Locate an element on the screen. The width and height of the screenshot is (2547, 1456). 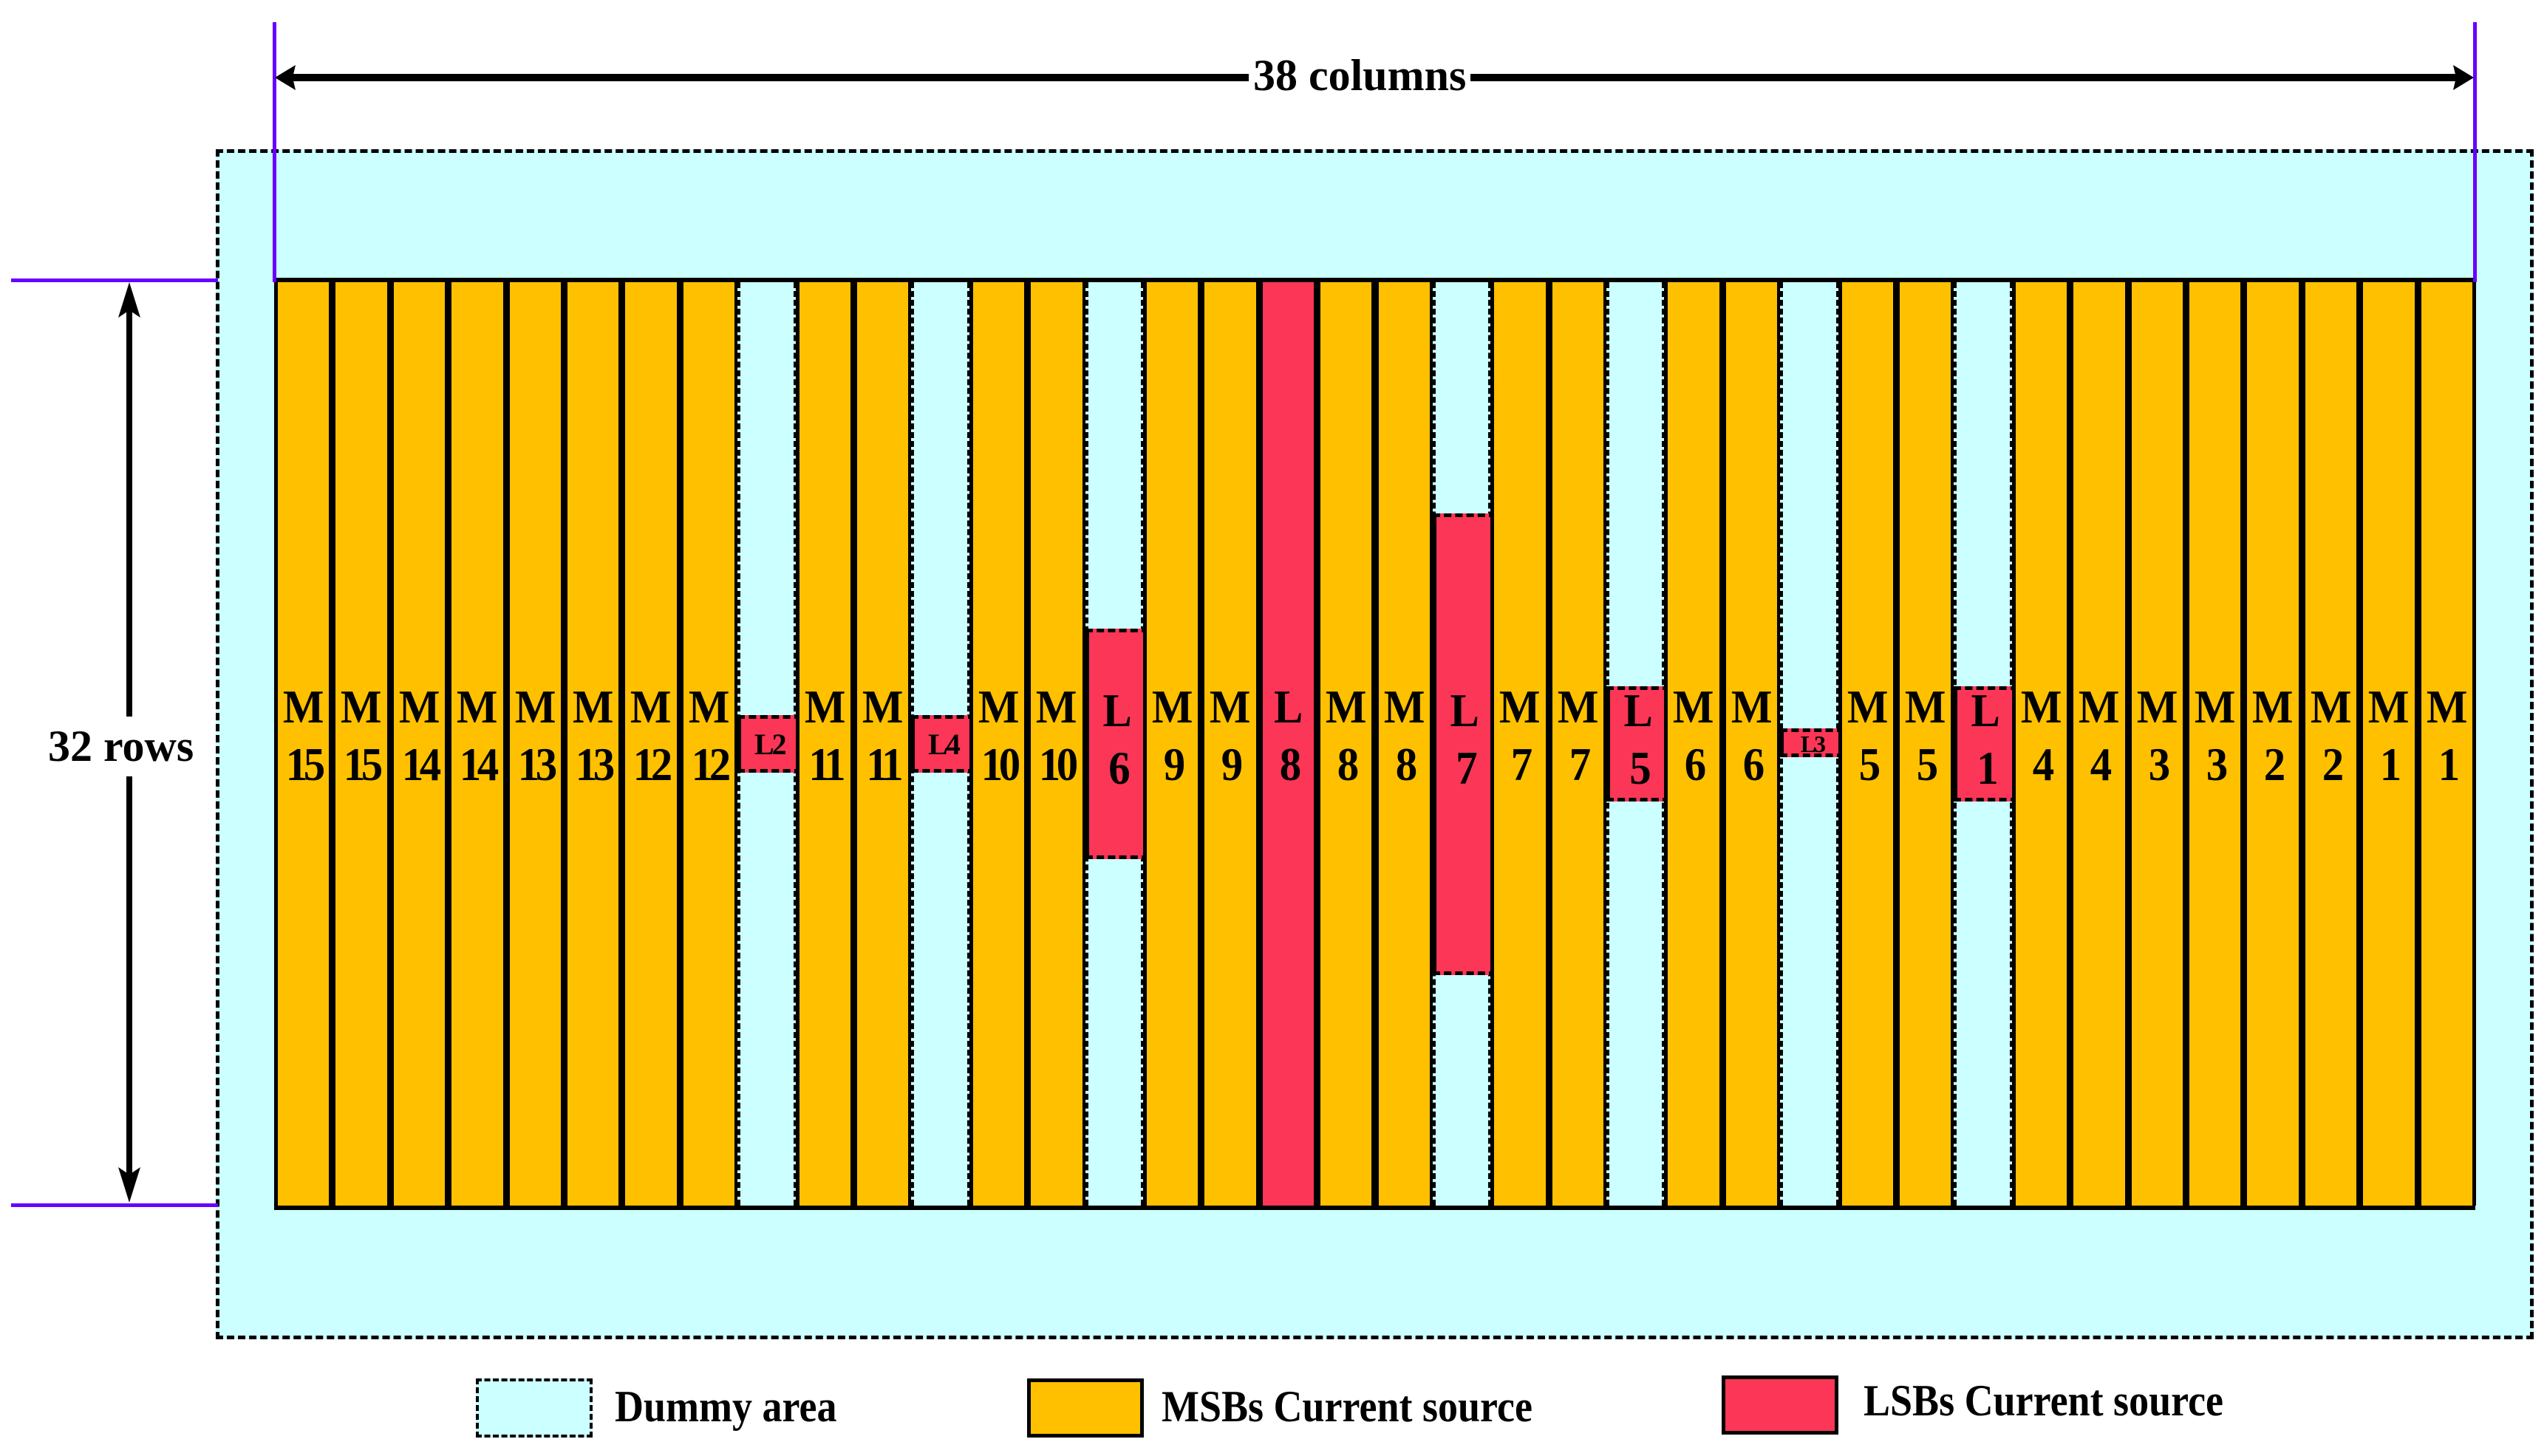
msb-cell-M13: M 13 is located at coordinates (535, 744).